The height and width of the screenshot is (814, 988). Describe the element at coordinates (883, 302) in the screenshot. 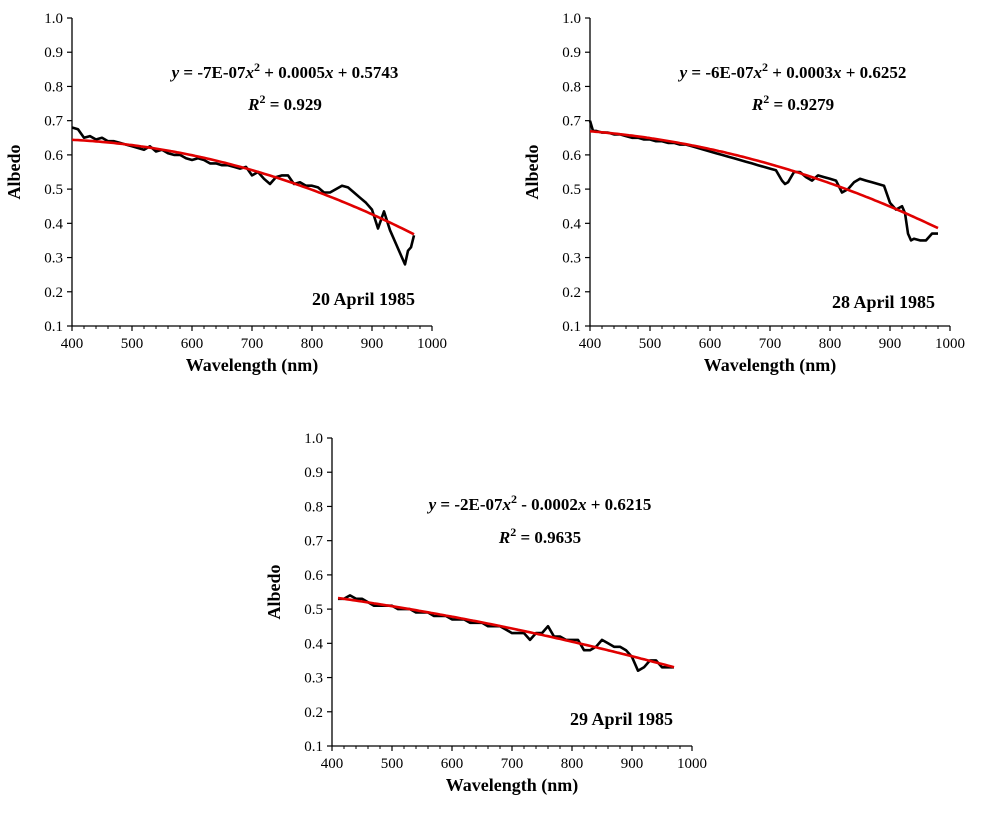

I see `date-annotation: 28 April 1985` at that location.